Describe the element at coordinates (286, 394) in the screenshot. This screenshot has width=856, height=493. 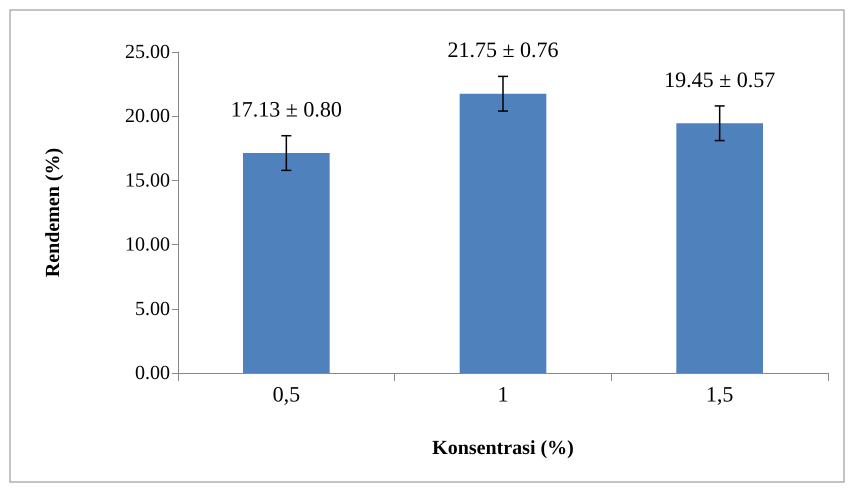
I see `x-tick-label: 0,5` at that location.